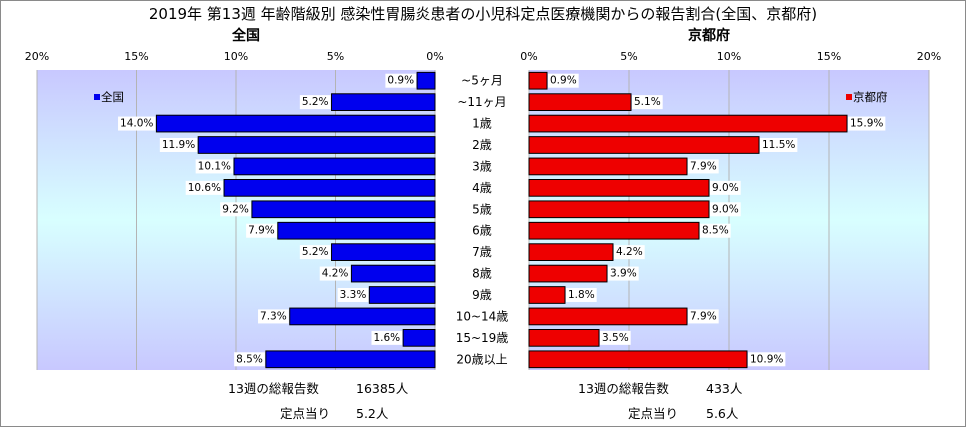 This screenshot has width=967, height=428. What do you see at coordinates (778, 145) in the screenshot?
I see `kyoto-value-label: 11.5%` at bounding box center [778, 145].